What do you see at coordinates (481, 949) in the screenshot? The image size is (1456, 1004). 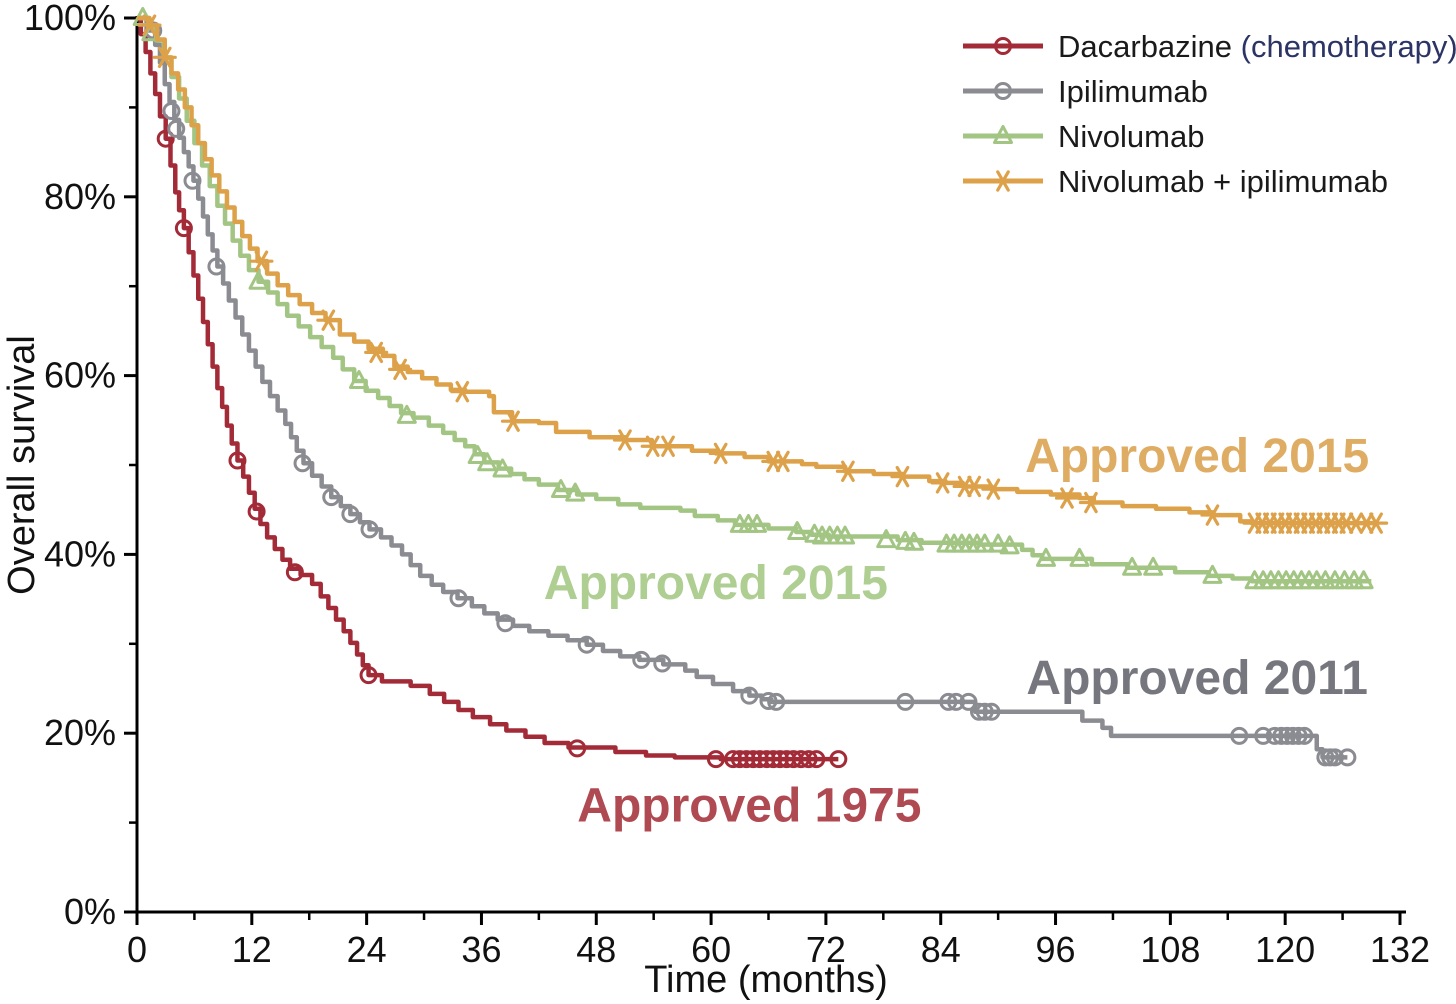 I see `x-tick-label: 36` at bounding box center [481, 949].